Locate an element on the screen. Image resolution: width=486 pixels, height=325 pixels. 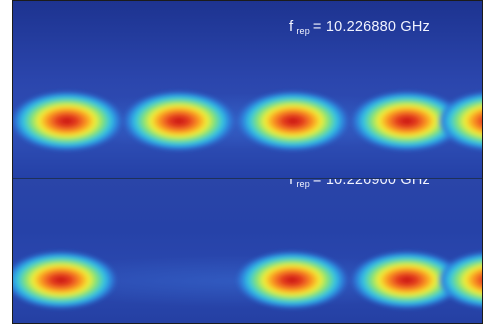
panel-divider is located at coordinates (247, 178).